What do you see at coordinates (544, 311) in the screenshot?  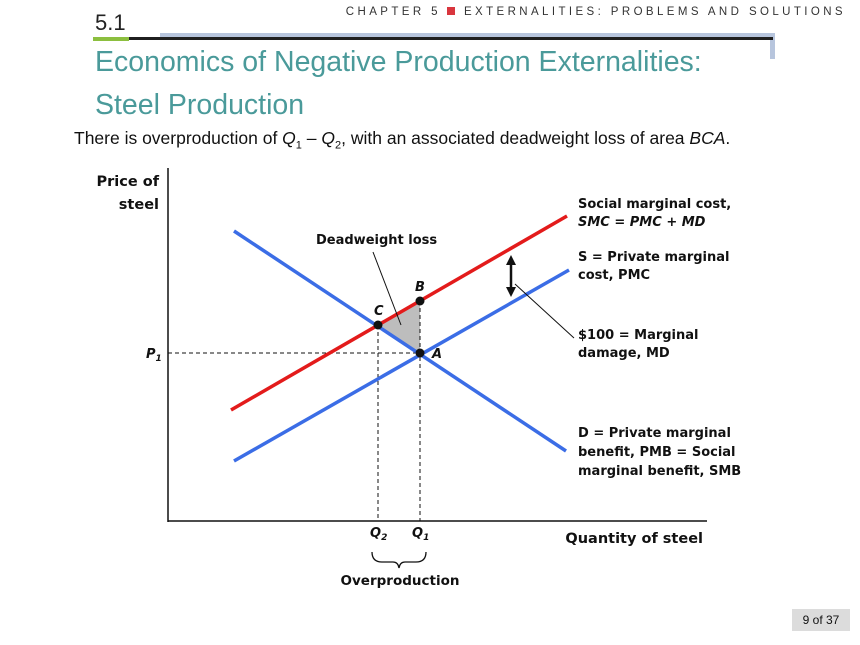 I see `md-leader-line` at bounding box center [544, 311].